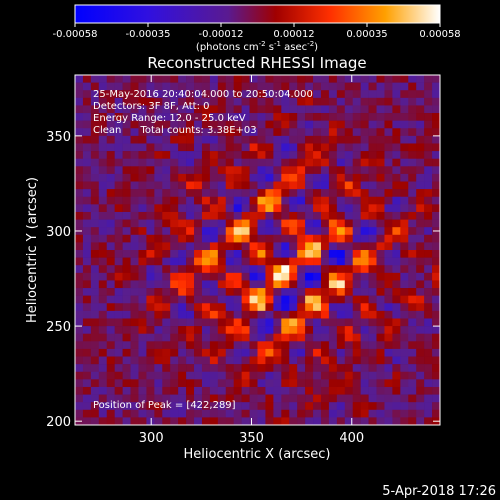  Describe the element at coordinates (257, 454) in the screenshot. I see `x-axis-label: Heliocentric X (arcsec)` at that location.